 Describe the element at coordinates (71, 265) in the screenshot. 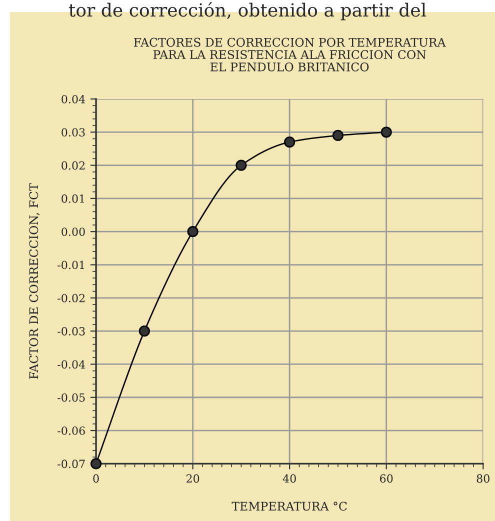

I see `y-tick-label: -0.01` at that location.